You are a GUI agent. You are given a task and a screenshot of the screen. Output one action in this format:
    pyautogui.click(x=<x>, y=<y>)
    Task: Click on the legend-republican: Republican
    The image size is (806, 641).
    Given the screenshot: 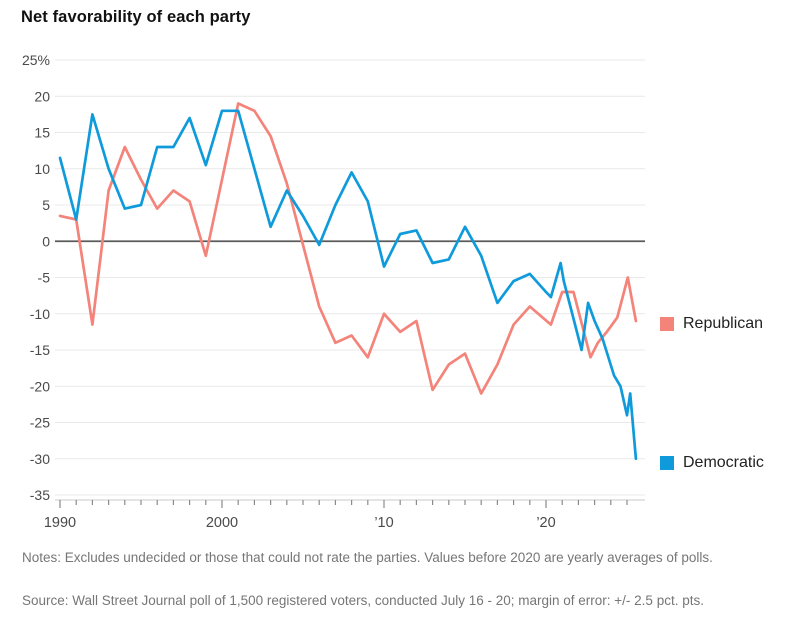 What is the action you would take?
    pyautogui.click(x=711, y=324)
    